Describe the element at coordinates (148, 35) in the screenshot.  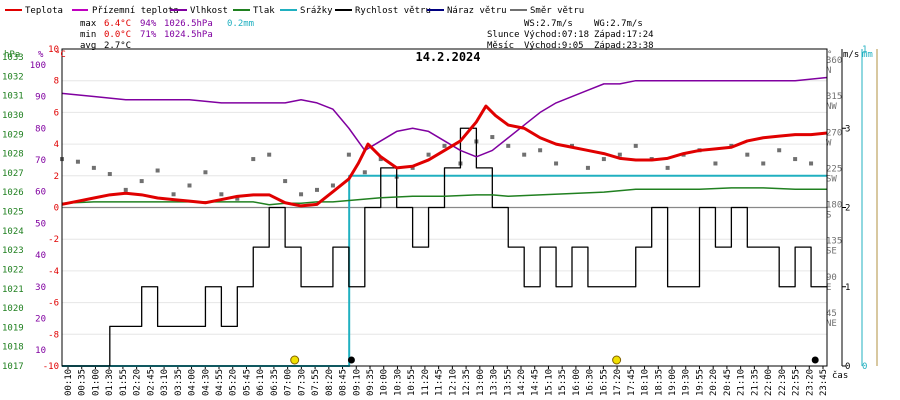
I see `stat-min-hum: 71%` at that location.